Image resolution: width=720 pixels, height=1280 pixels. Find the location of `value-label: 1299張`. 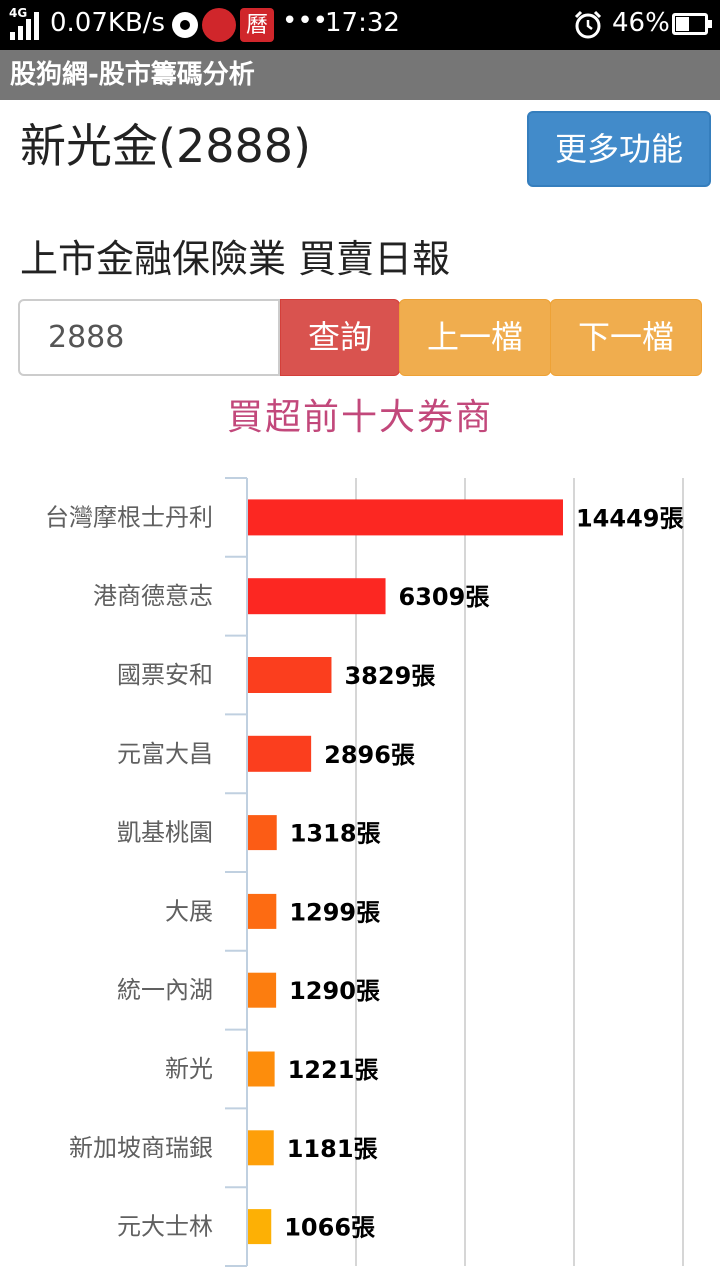

value-label: 1299張 is located at coordinates (335, 912).